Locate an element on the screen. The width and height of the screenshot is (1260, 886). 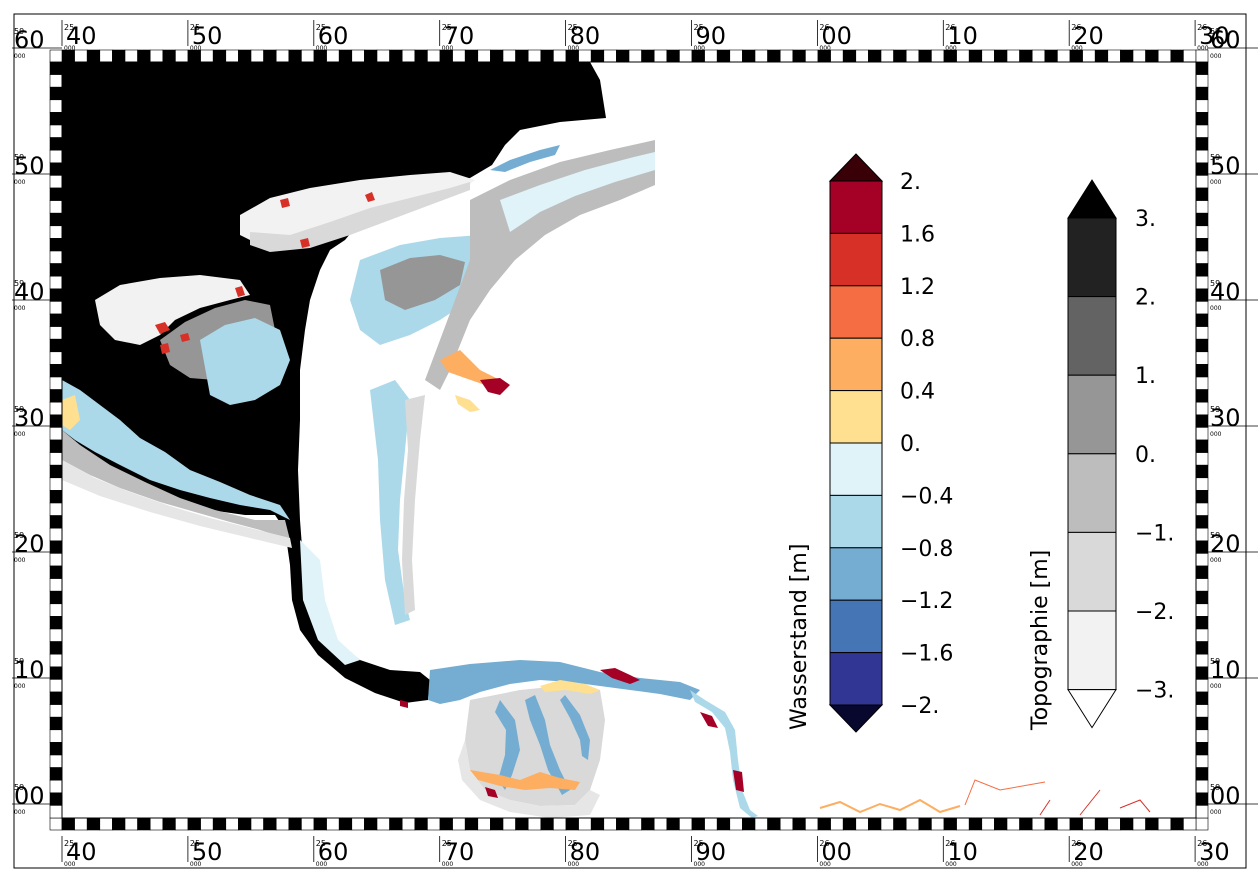
river-channel is located at coordinates (564, 682).